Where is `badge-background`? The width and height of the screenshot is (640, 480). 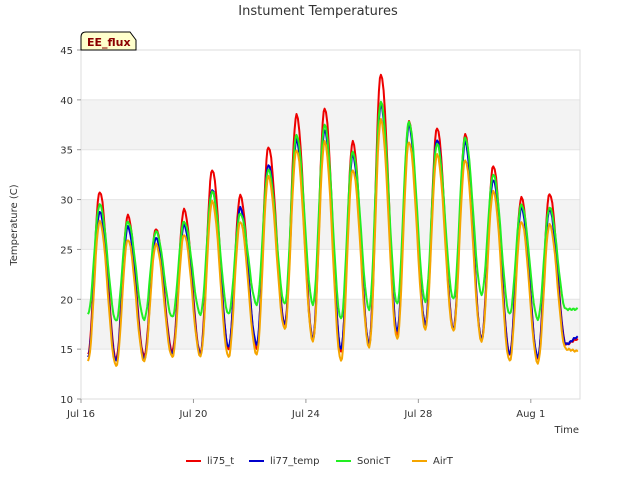
badge-background is located at coordinates (108, 41).